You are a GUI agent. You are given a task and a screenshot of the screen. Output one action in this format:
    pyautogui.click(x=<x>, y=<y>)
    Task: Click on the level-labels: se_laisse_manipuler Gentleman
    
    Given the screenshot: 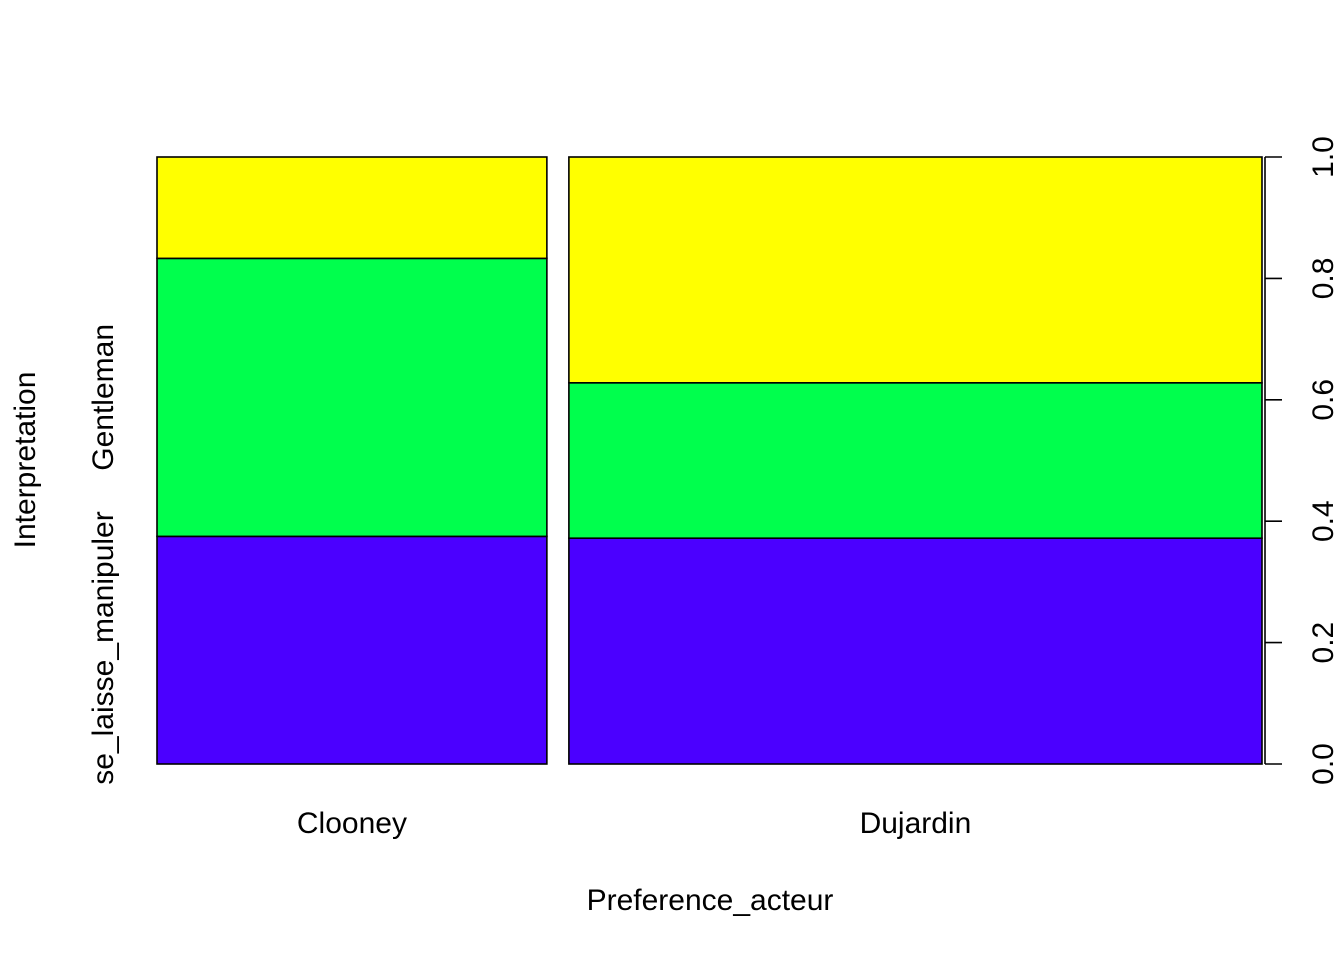 What is the action you would take?
    pyautogui.click(x=103, y=554)
    